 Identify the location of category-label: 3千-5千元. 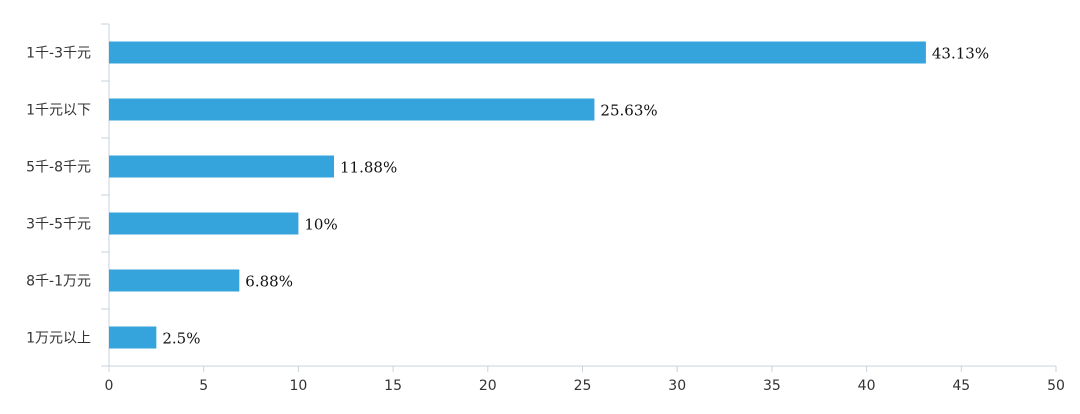
(58, 225).